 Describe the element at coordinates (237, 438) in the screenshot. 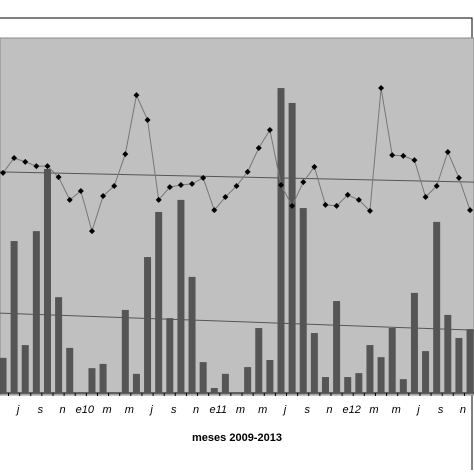

I see `x-axis-label: meses 2009-2013` at that location.